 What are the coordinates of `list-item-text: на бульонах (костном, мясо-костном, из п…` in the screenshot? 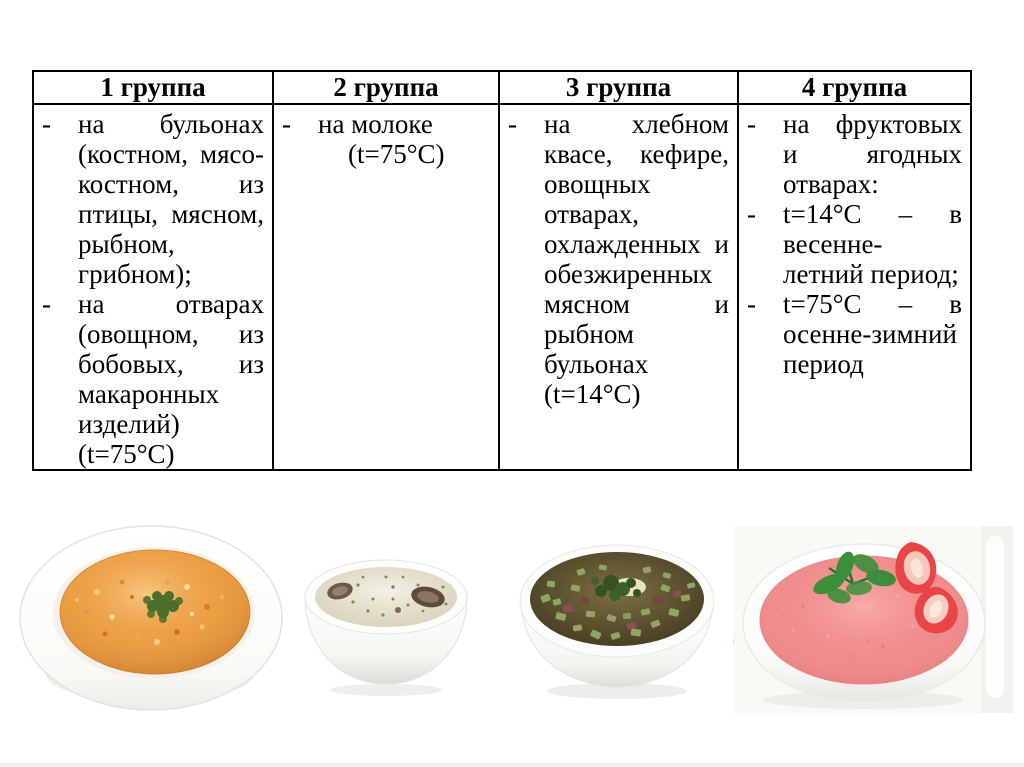 It's located at (171, 199).